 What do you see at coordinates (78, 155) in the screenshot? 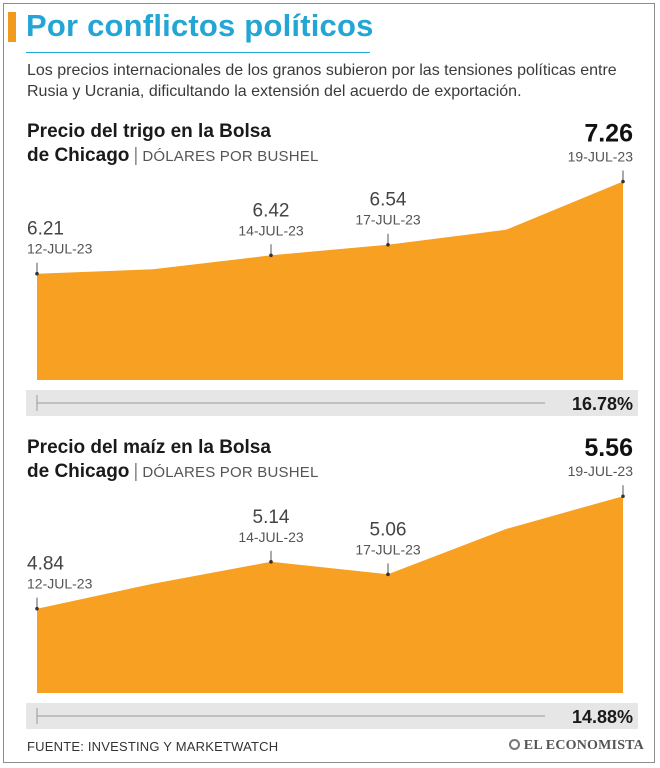
I see `wheat-chart-title-line2: de Chicago` at bounding box center [78, 155].